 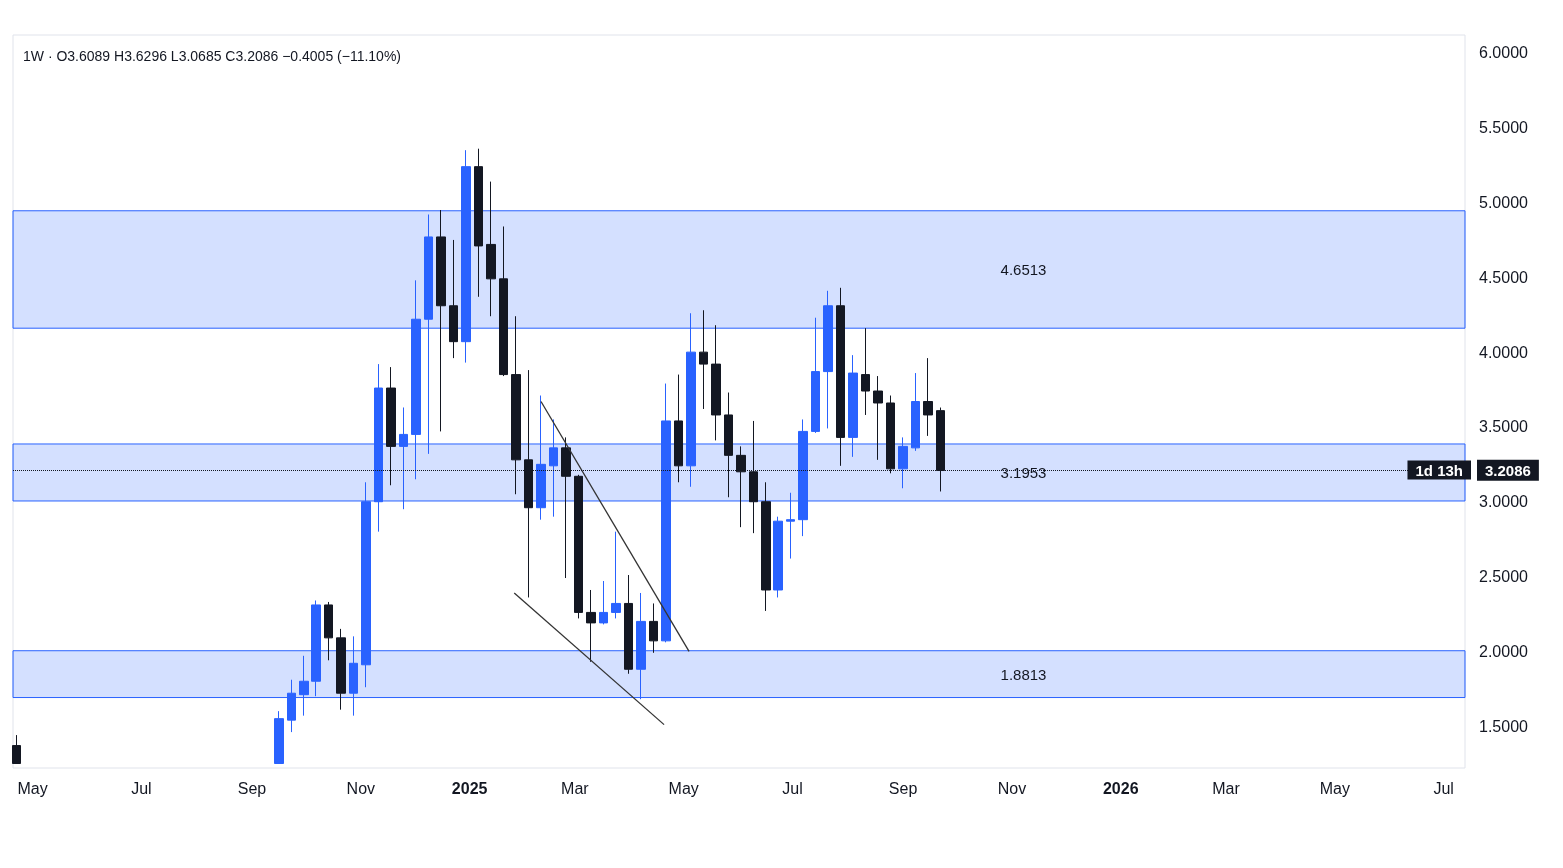 I want to click on y-tick-label: 2.5000, so click(x=1504, y=577).